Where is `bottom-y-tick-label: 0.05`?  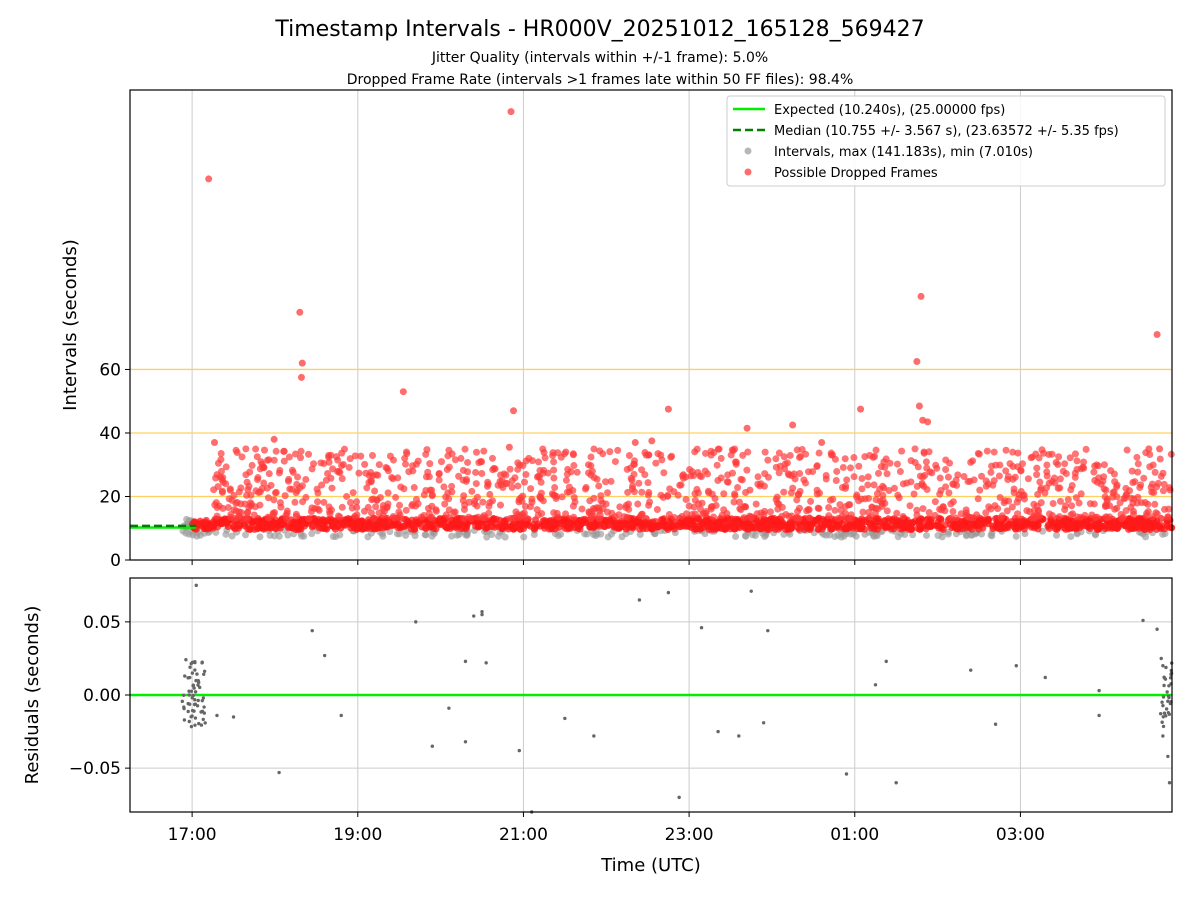
bottom-y-tick-label: 0.05 is located at coordinates (102, 623).